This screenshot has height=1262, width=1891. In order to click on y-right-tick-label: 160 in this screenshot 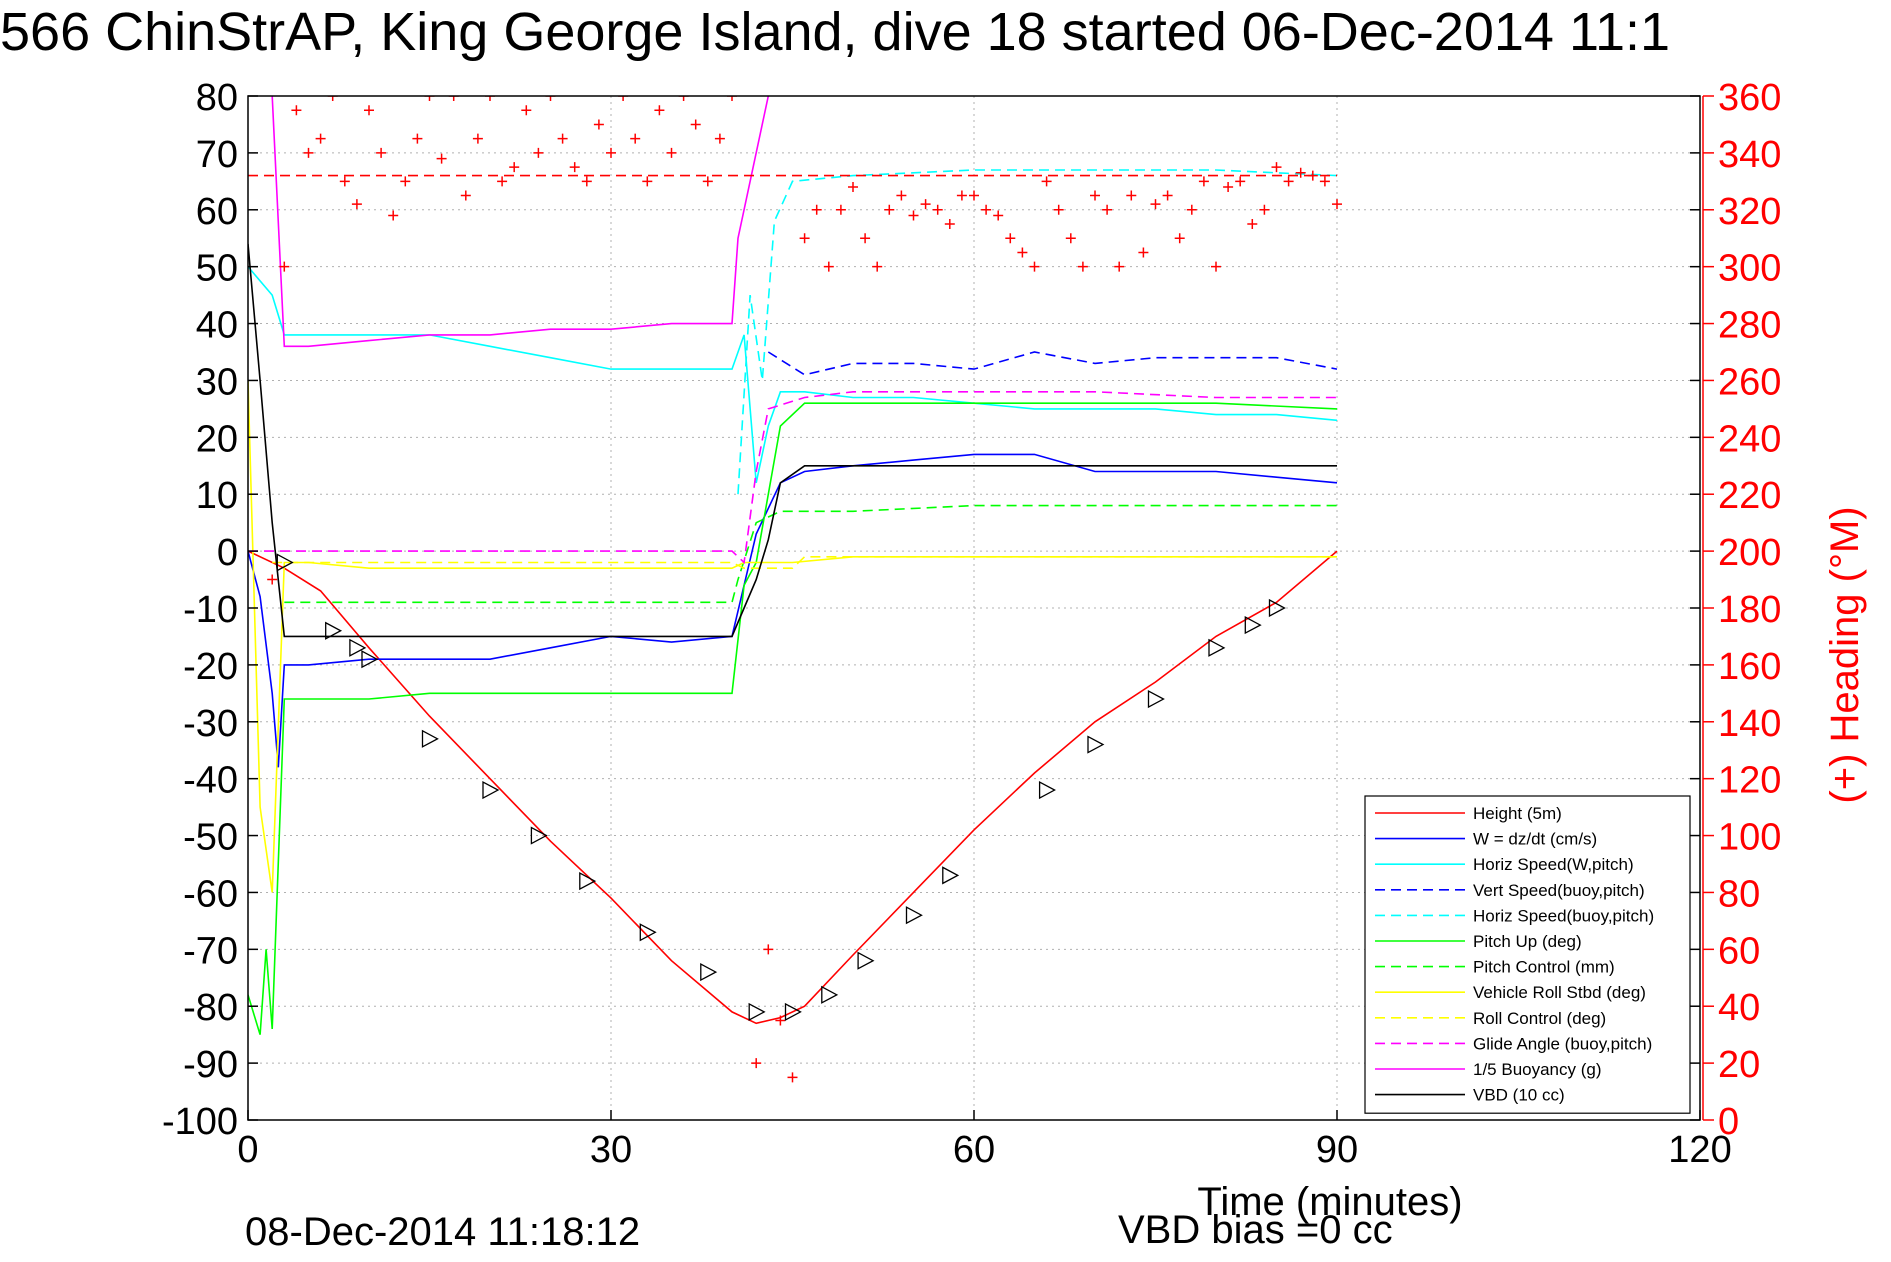, I will do `click(1749, 667)`.